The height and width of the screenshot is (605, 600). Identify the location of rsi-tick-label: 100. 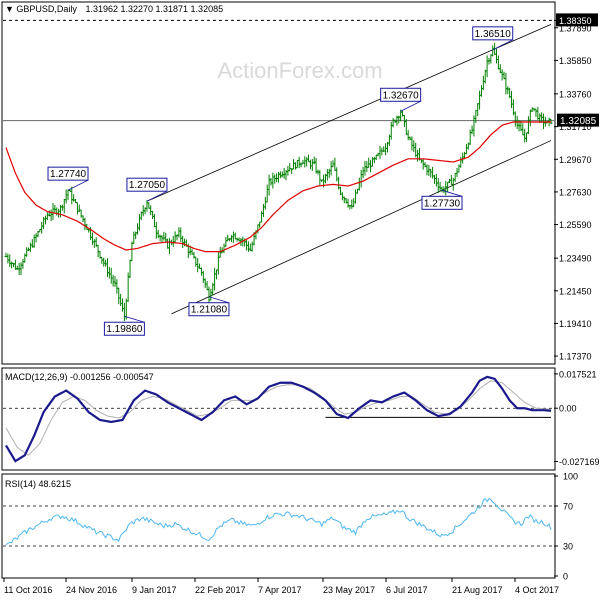
(570, 477).